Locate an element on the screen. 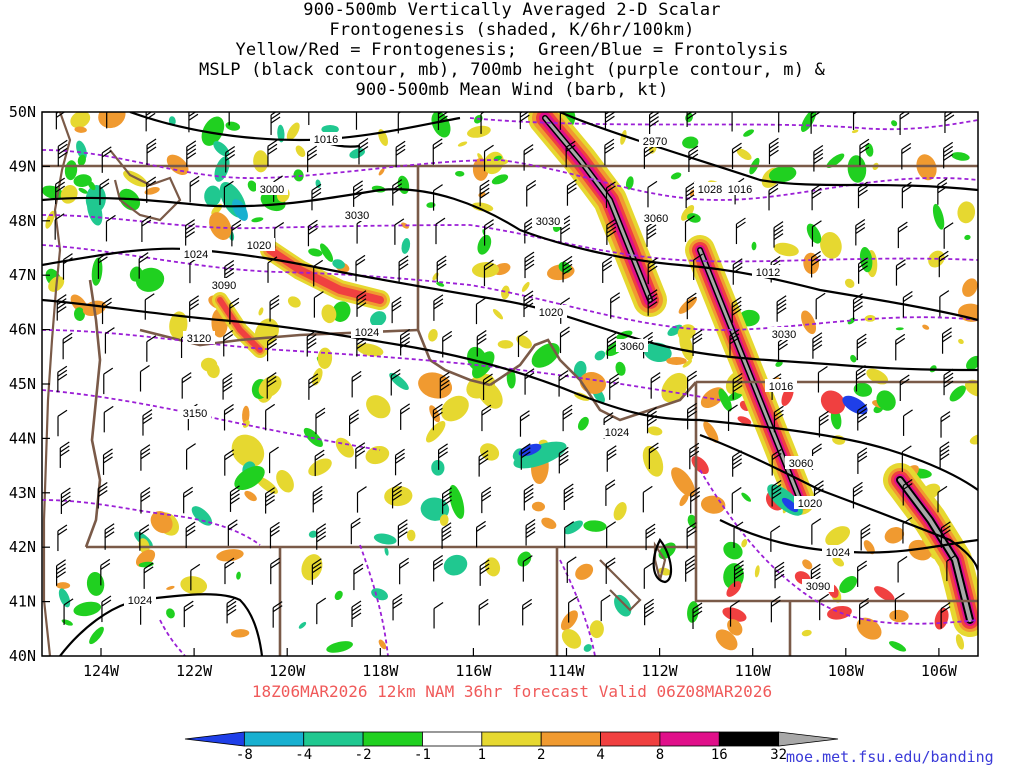 The width and height of the screenshot is (1024, 768). colorbar-label: 2 is located at coordinates (541, 755).